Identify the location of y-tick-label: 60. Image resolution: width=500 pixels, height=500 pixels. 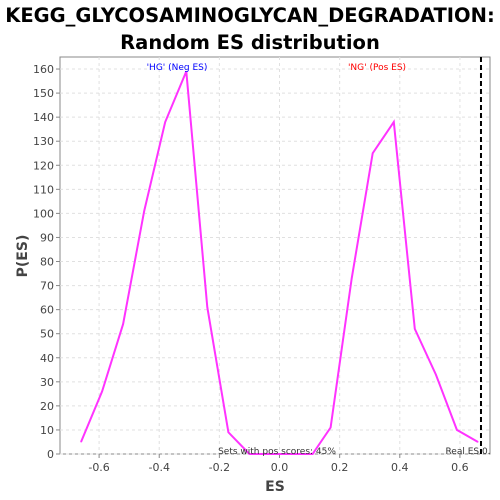
(47, 310).